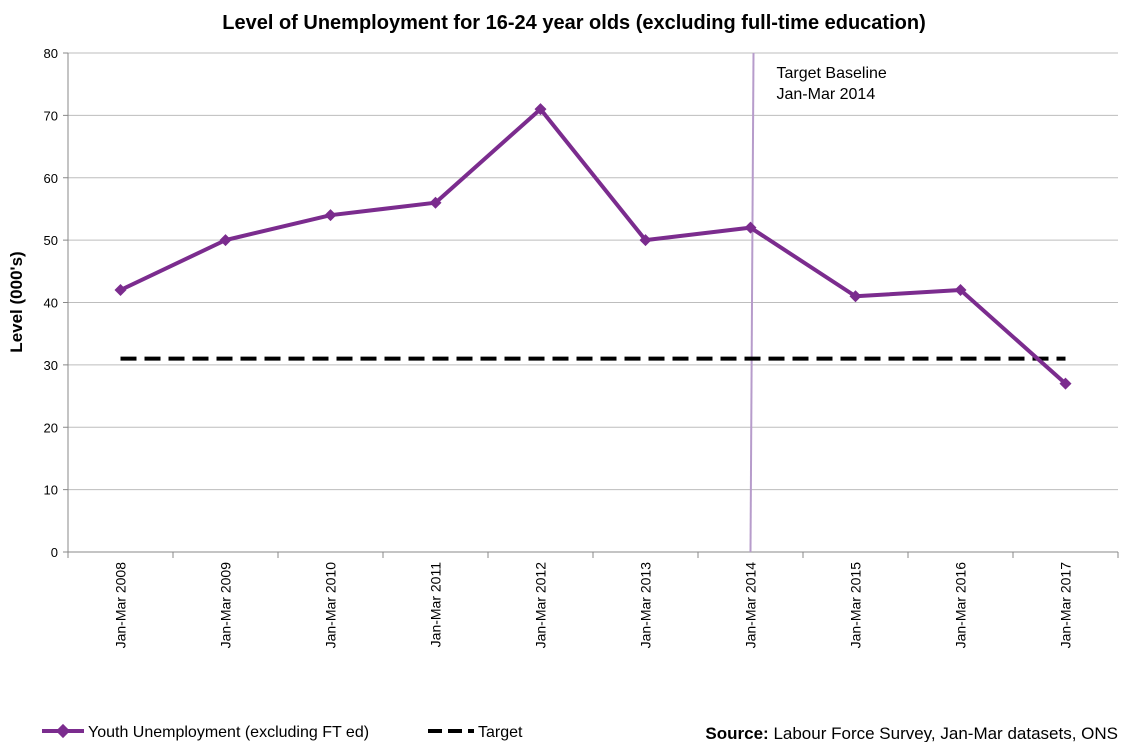  Describe the element at coordinates (54, 552) in the screenshot. I see `y-tick-label: 0` at that location.